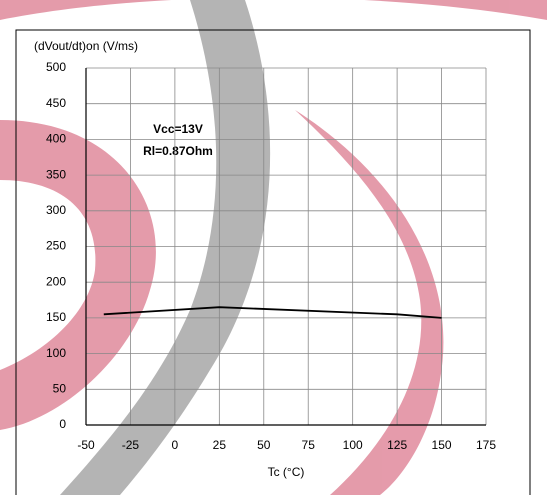 This screenshot has width=547, height=495. What do you see at coordinates (178, 129) in the screenshot?
I see `annotation: Vcc=13V` at bounding box center [178, 129].